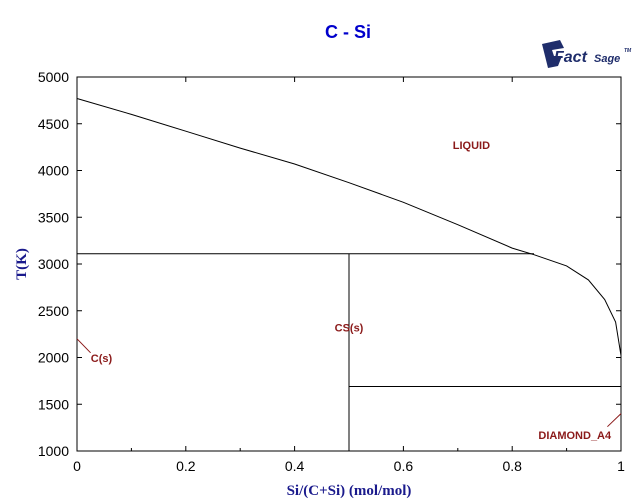 The image size is (640, 504). Describe the element at coordinates (628, 51) in the screenshot. I see `factsage-logo-tm: TM` at that location.